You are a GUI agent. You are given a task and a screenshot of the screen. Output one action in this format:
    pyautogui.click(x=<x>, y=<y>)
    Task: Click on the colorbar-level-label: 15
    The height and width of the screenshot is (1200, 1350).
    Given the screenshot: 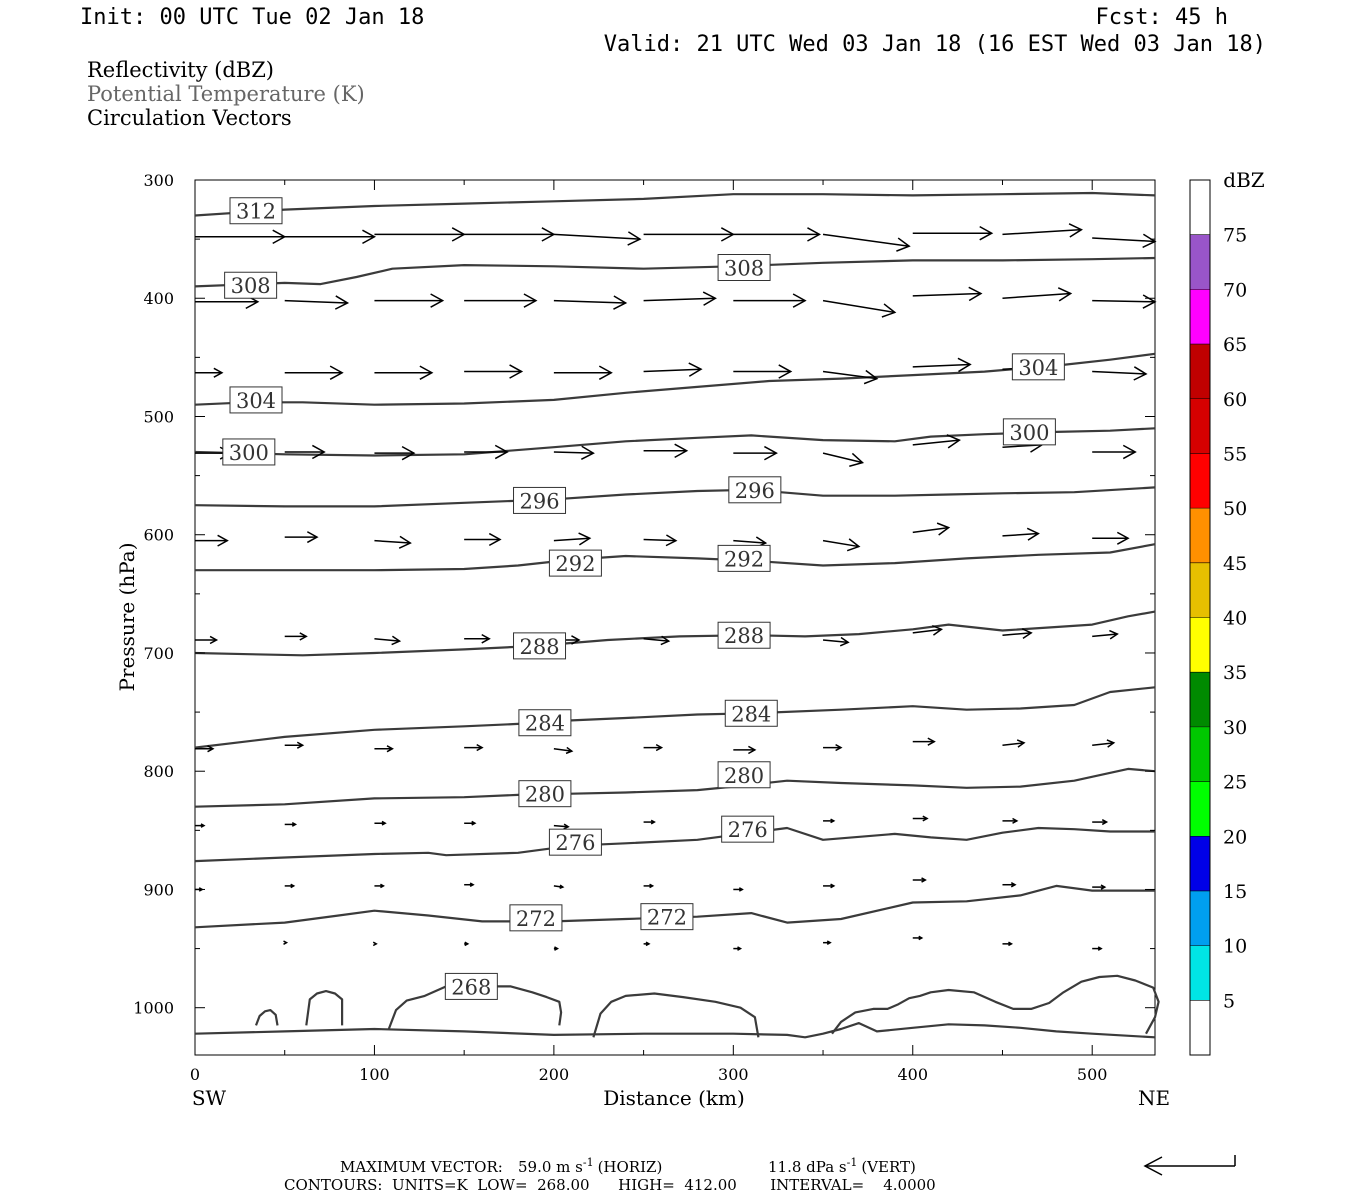 What is the action you would take?
    pyautogui.click(x=1235, y=892)
    